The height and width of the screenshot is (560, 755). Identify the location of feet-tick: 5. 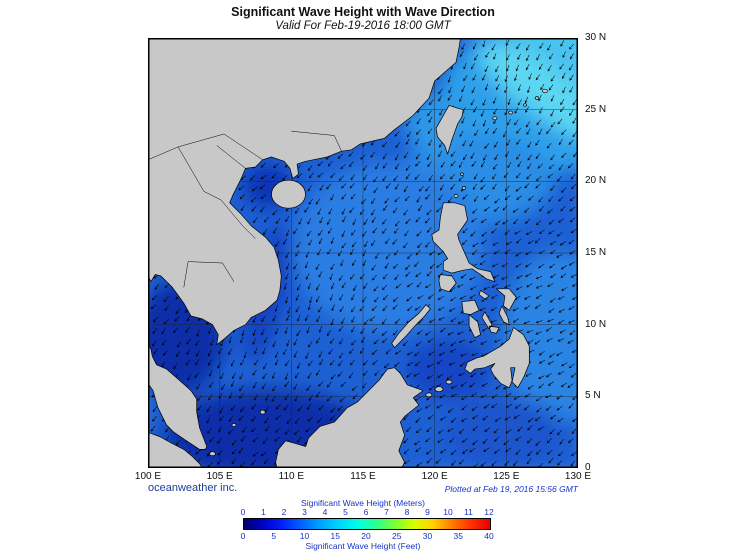
(274, 536).